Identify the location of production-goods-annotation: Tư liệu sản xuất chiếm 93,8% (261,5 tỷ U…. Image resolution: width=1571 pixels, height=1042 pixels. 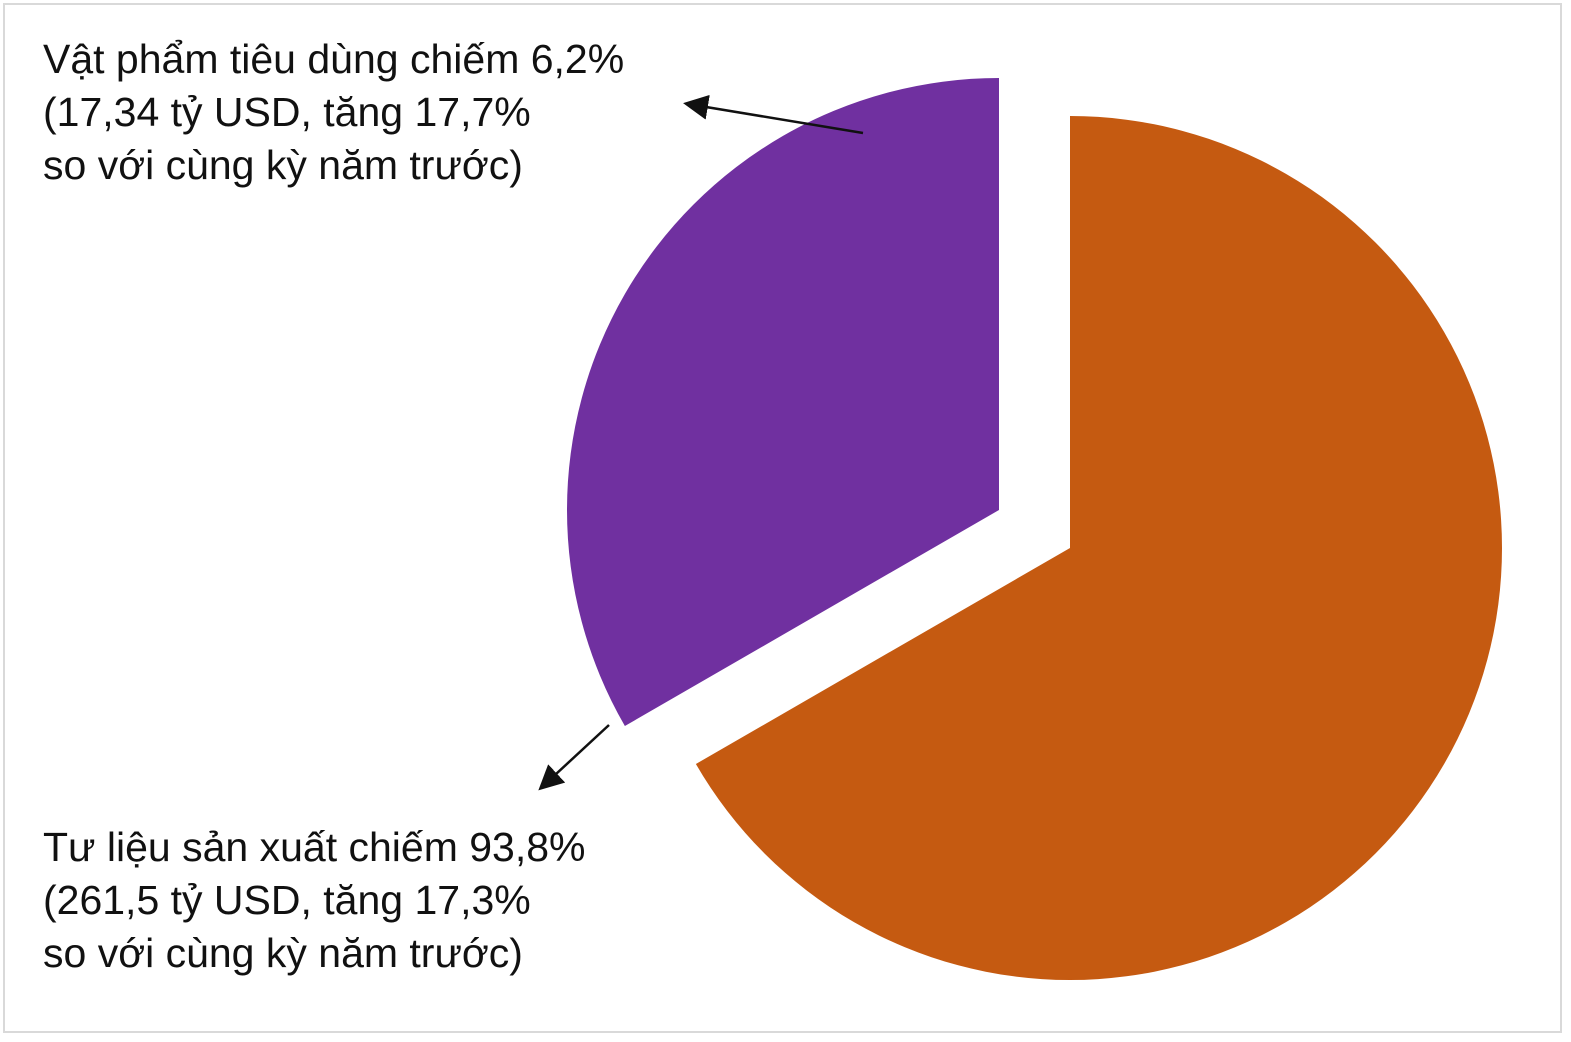
(314, 900).